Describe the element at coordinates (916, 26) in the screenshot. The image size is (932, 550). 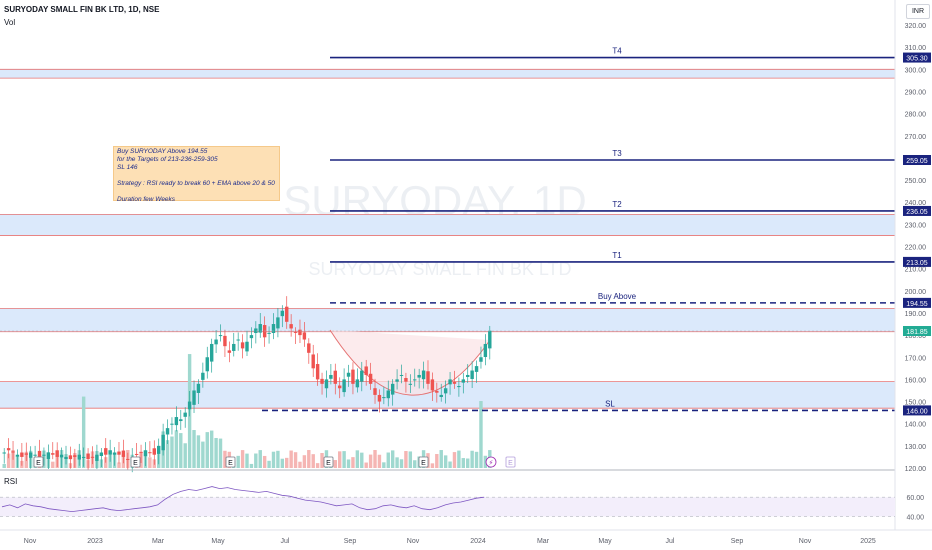
I see `price-tick: 320.00` at that location.